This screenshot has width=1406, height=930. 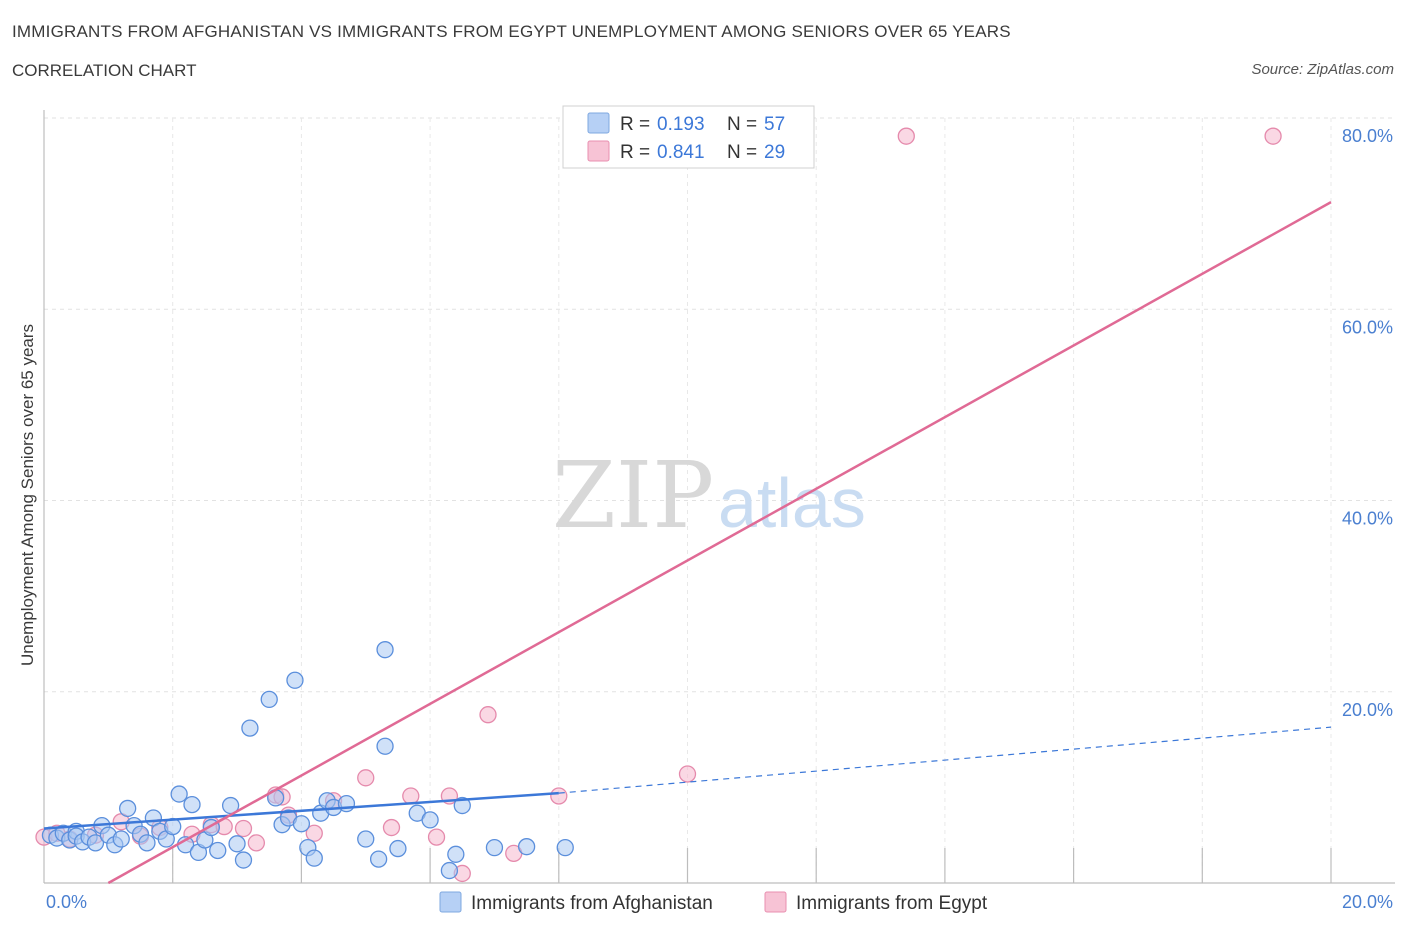 I want to click on legend-swatch-egypt, so click(x=598, y=151).